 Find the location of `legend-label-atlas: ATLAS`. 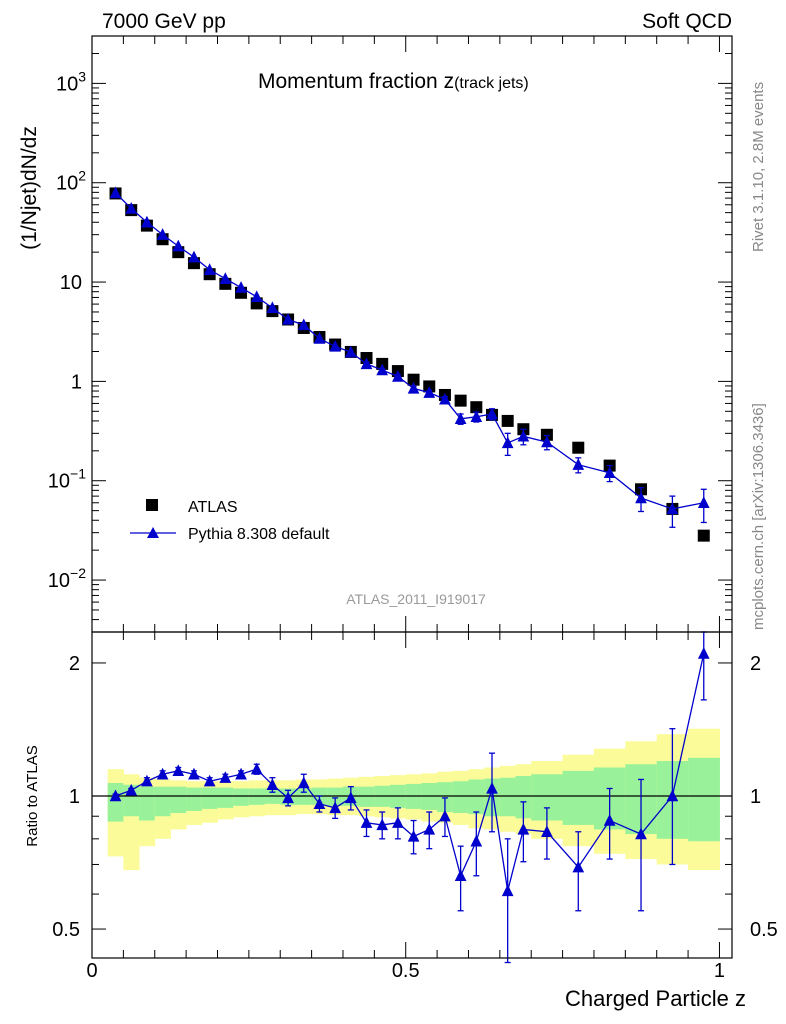

legend-label-atlas: ATLAS is located at coordinates (213, 507).